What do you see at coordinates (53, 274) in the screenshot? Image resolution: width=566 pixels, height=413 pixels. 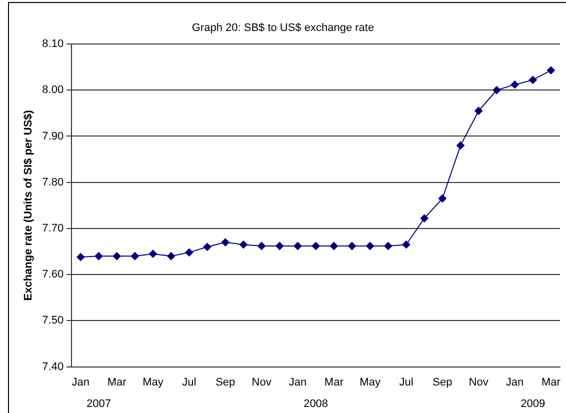 I see `y-tick-label: 7.60` at bounding box center [53, 274].